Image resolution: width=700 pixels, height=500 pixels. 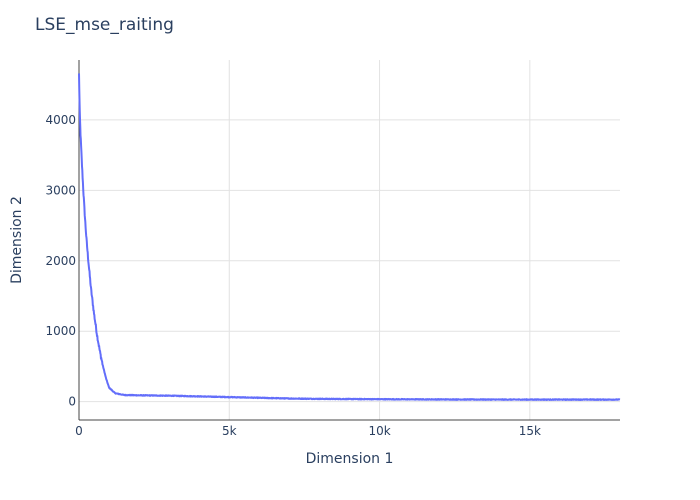 What do you see at coordinates (60, 331) in the screenshot?
I see `y-tick-label: 1000` at bounding box center [60, 331].